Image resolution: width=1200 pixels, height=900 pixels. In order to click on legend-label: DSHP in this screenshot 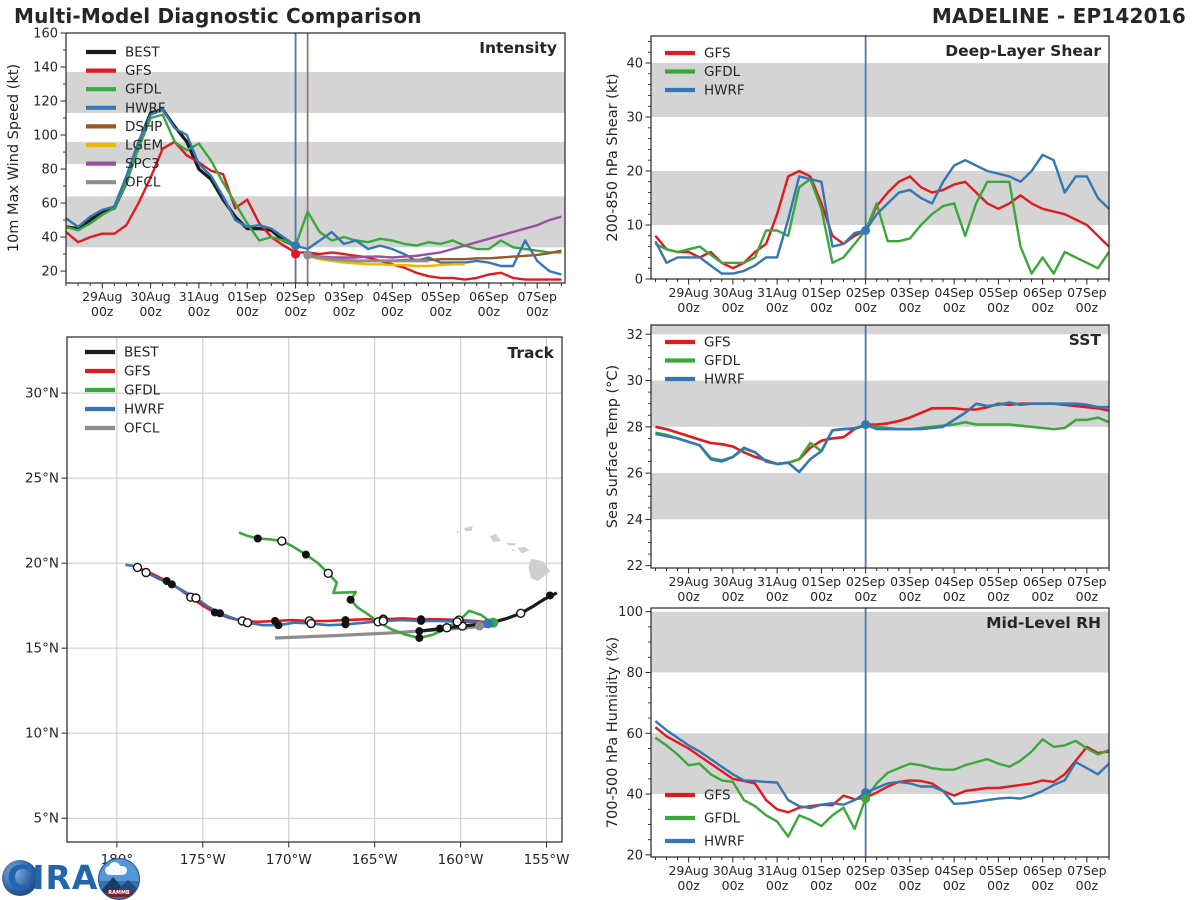, I will do `click(143, 127)`.